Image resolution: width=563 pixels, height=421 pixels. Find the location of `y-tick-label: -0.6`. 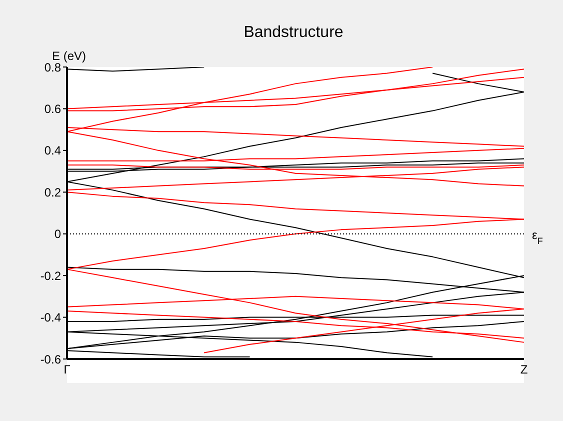

y-tick-label: -0.6 is located at coordinates (51, 359).